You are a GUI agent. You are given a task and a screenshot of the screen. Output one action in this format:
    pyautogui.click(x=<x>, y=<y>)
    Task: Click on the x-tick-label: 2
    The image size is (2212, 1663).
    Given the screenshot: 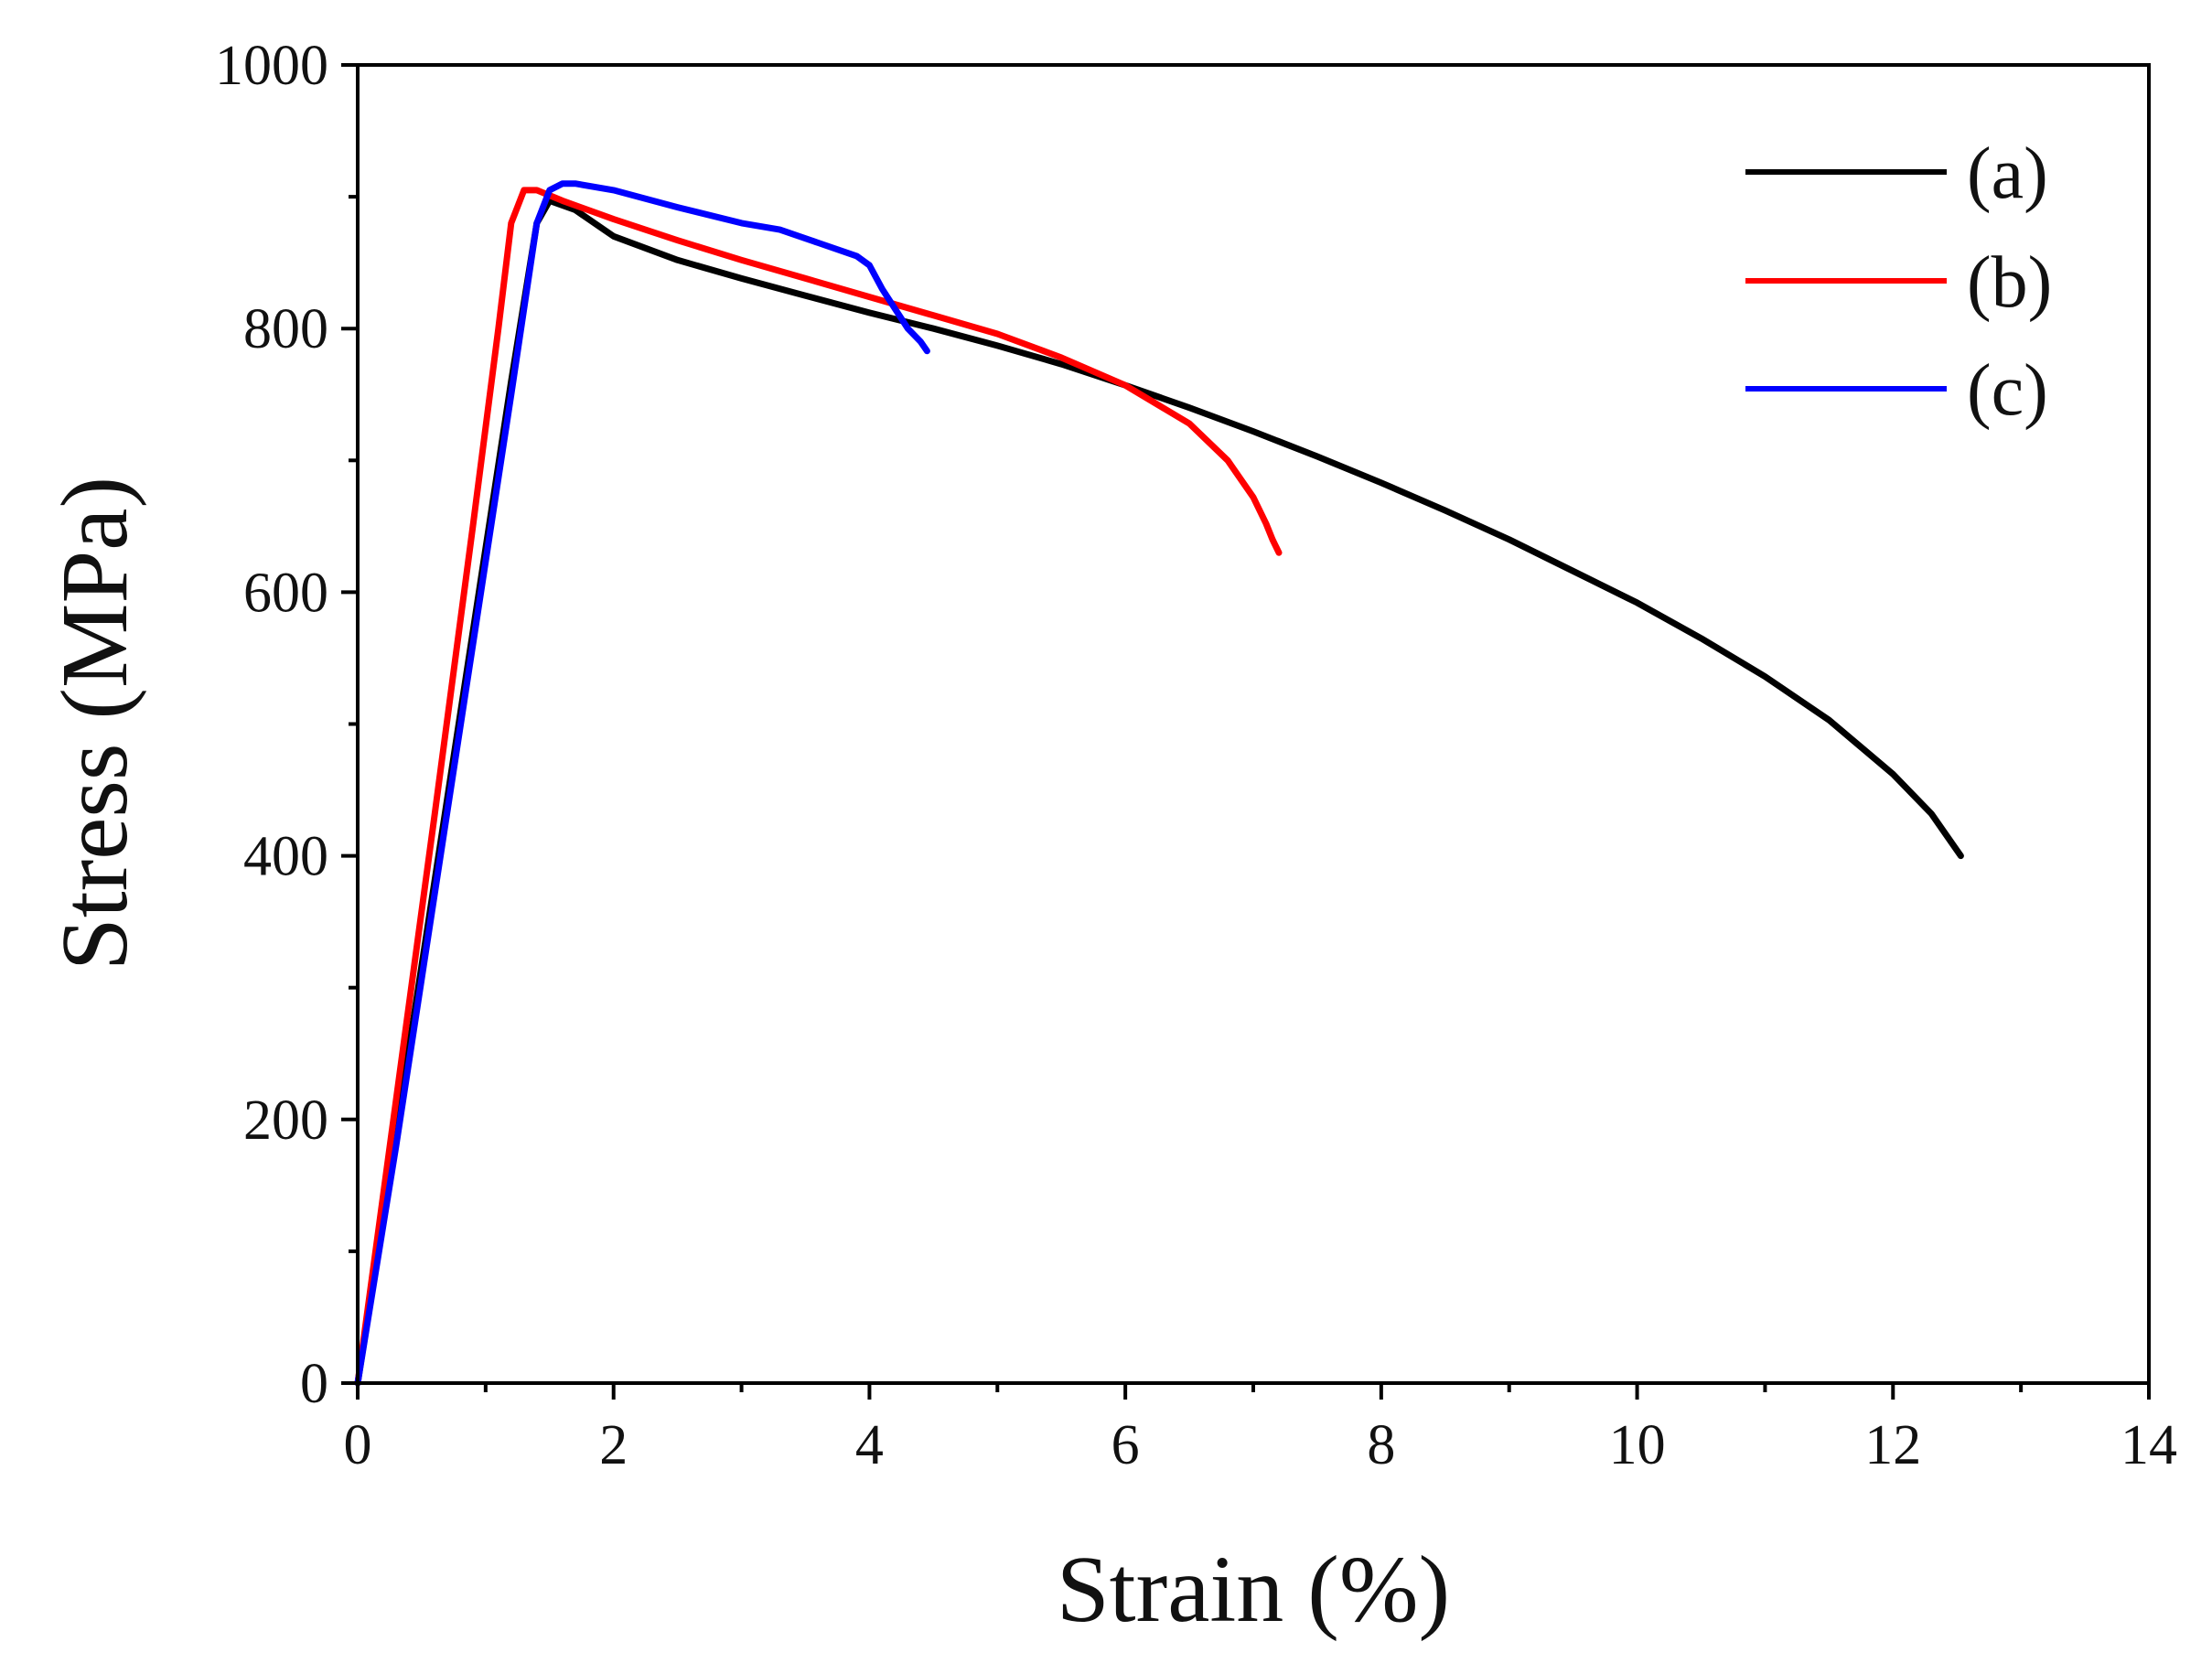 What is the action you would take?
    pyautogui.click(x=613, y=1445)
    